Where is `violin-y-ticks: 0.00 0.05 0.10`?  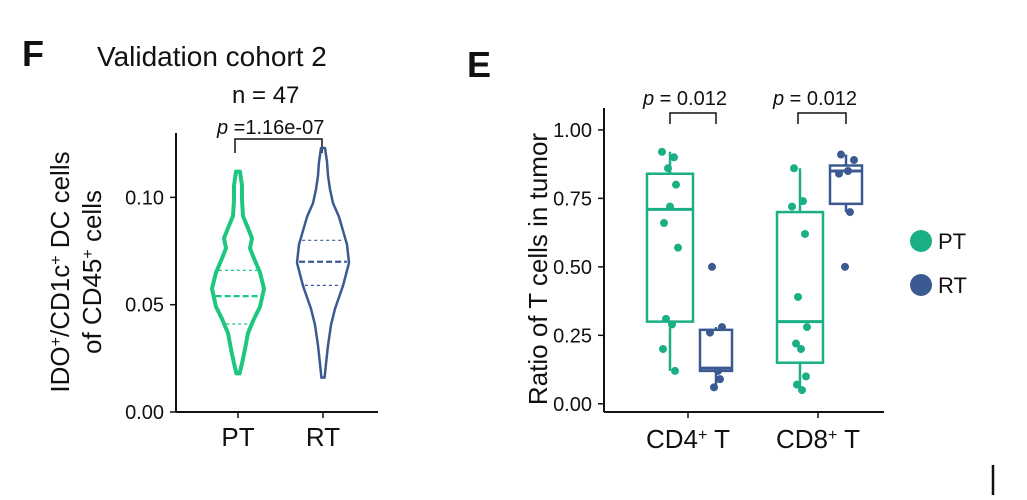
violin-y-ticks: 0.00 0.05 0.10 is located at coordinates (150, 305).